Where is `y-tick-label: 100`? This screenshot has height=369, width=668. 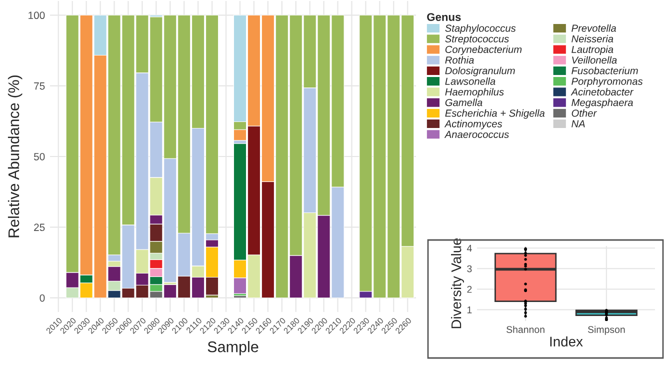
y-tick-label: 100 is located at coordinates (36, 16).